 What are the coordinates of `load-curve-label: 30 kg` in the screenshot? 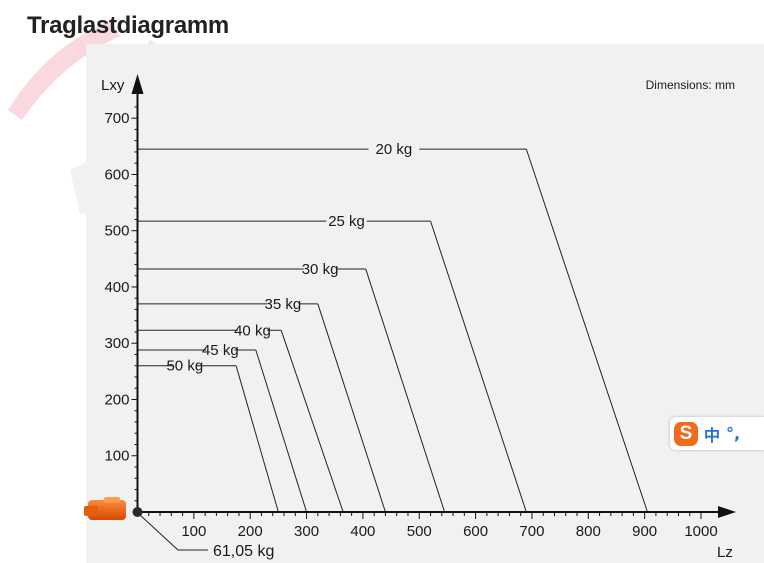 It's located at (320, 269).